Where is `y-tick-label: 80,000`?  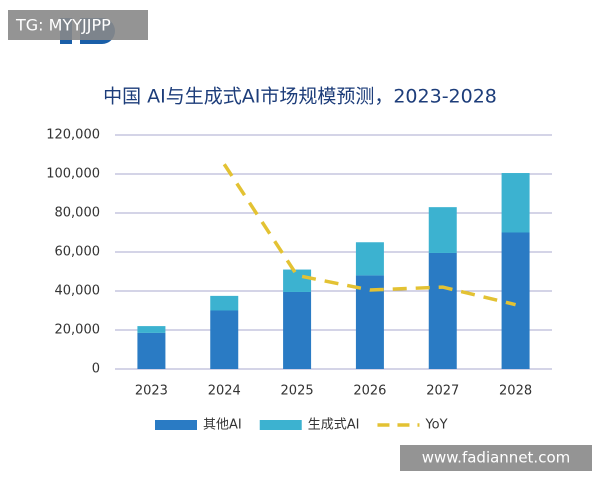
y-tick-label: 80,000 is located at coordinates (78, 213).